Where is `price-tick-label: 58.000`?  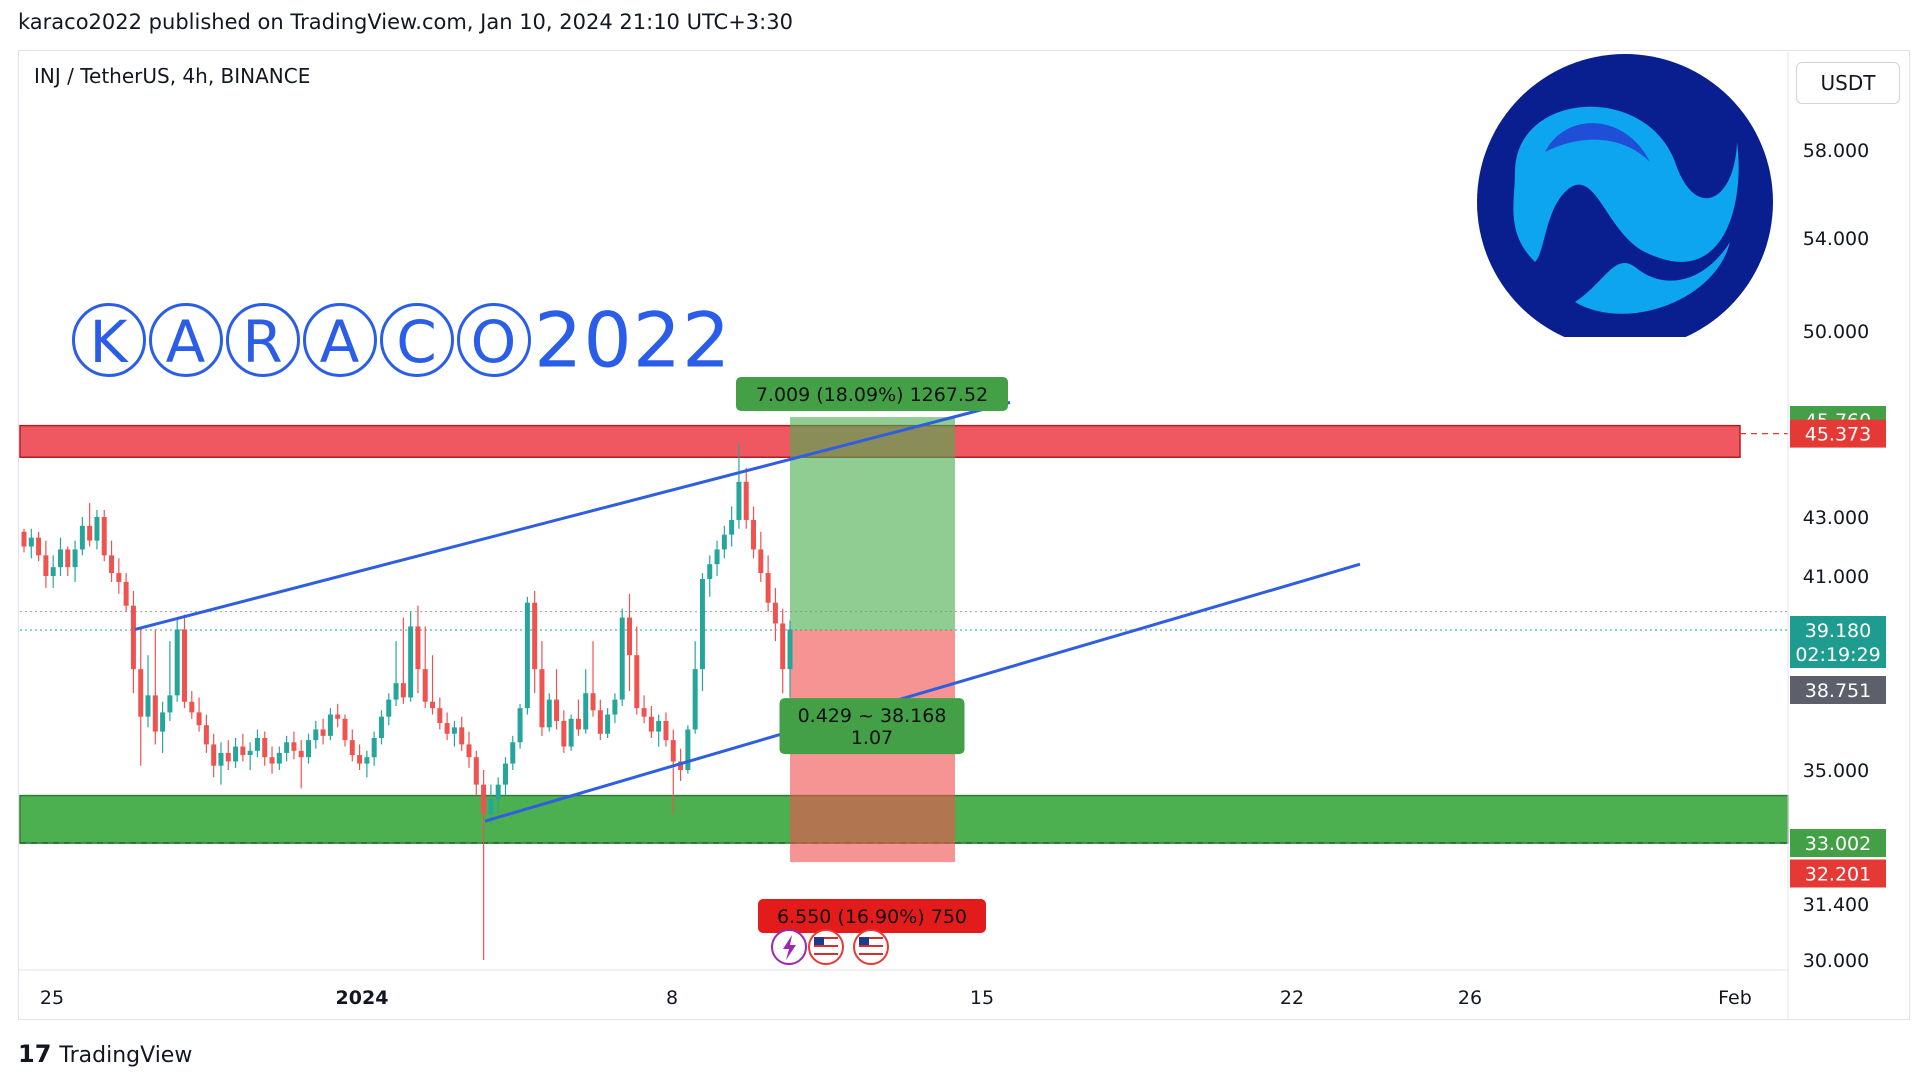
price-tick-label: 58.000 is located at coordinates (1836, 151).